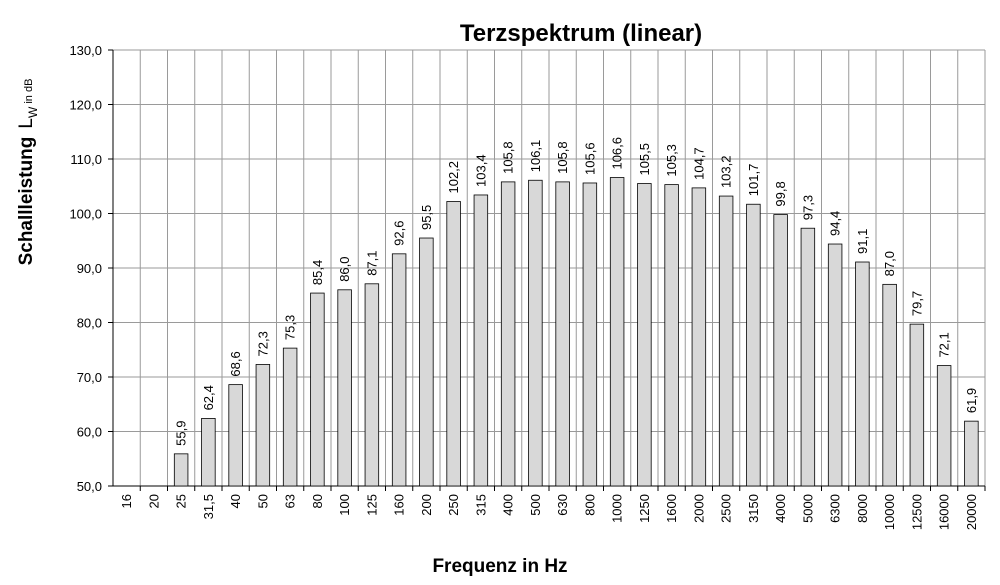 This screenshot has width=1000, height=585. I want to click on x-tick-label: 1600, so click(671, 508).